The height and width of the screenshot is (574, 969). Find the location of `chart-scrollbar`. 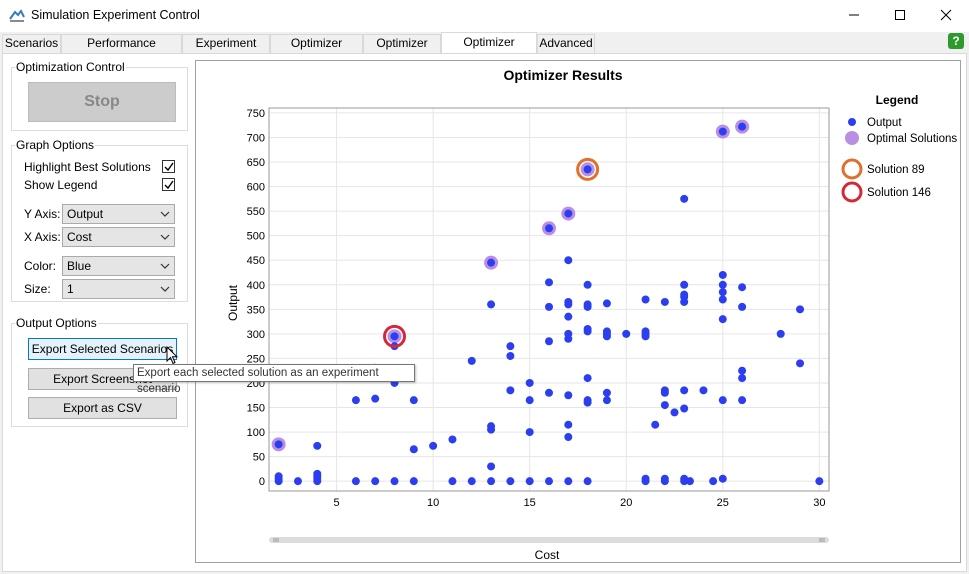

chart-scrollbar is located at coordinates (549, 540).